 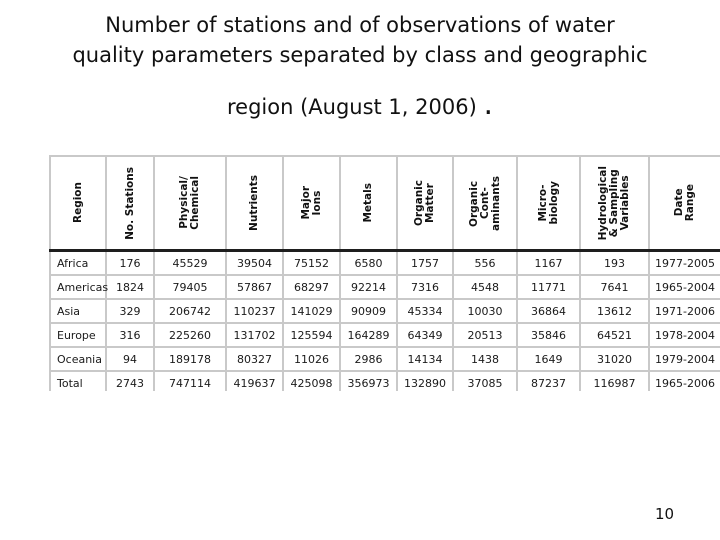 What do you see at coordinates (190, 311) in the screenshot?
I see `table-cell: 206742` at bounding box center [190, 311].